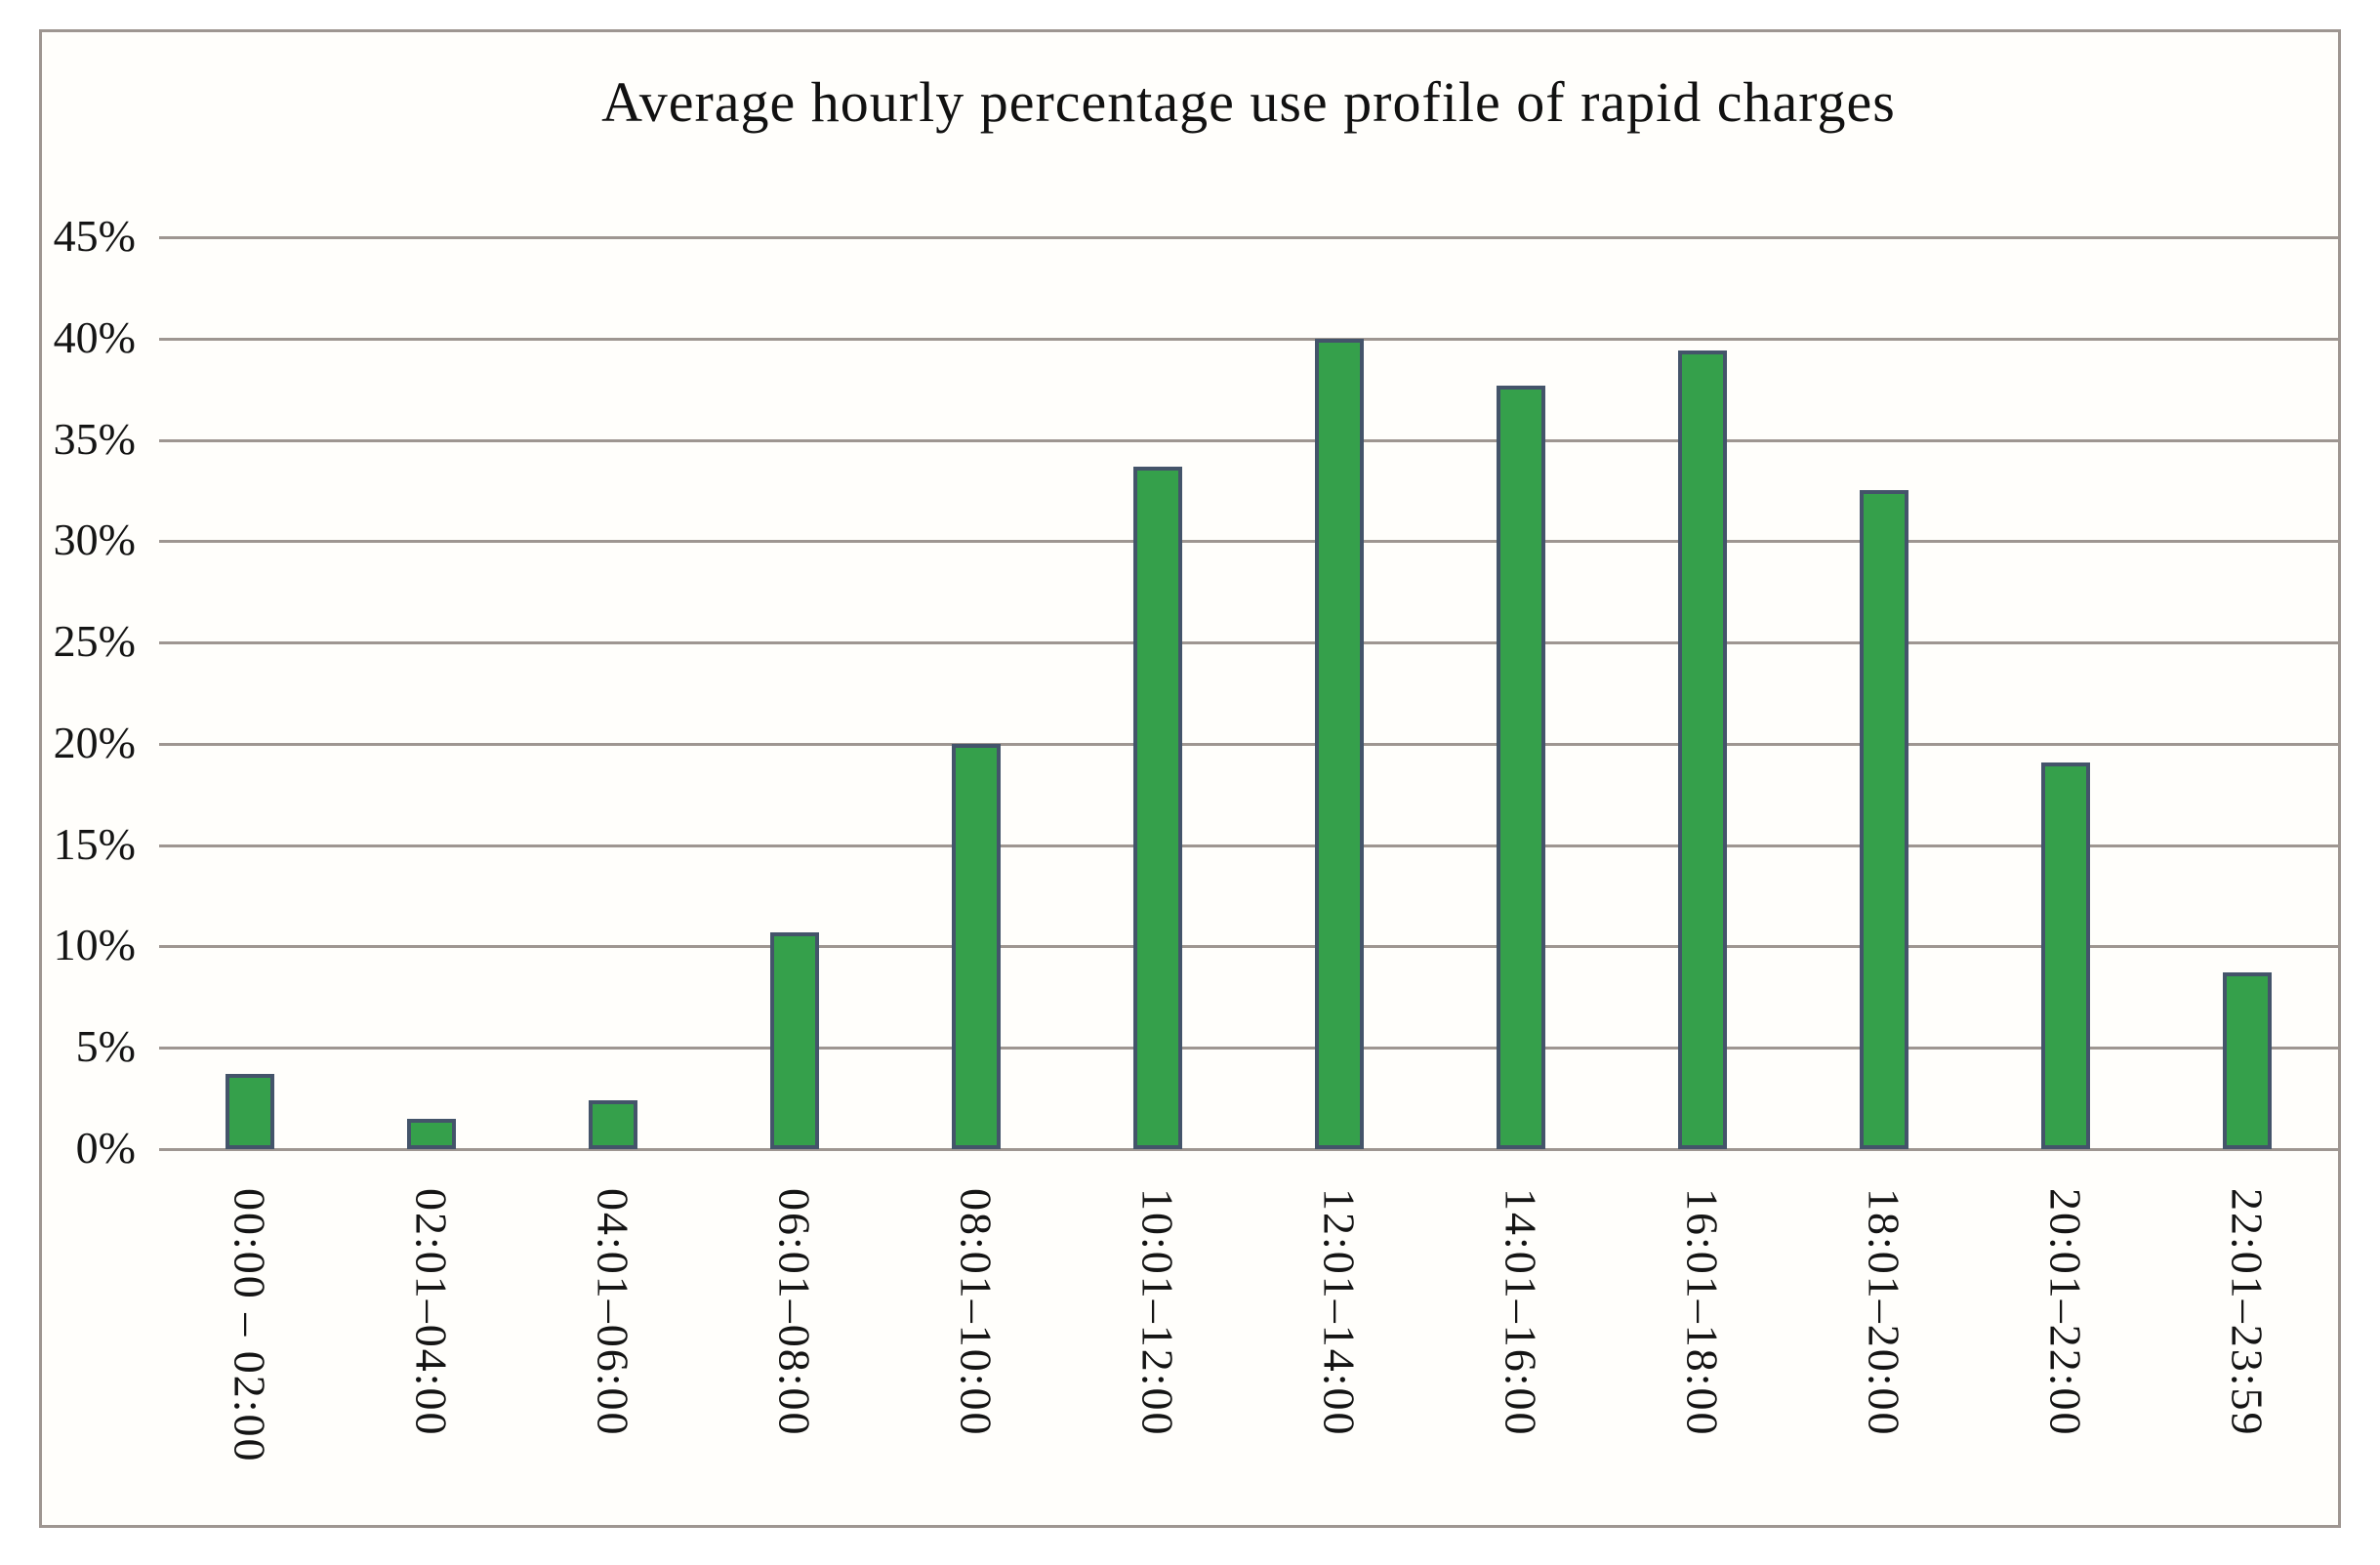 This screenshot has height=1565, width=2380. Describe the element at coordinates (94, 742) in the screenshot. I see `y-axis-tick-label: 20%` at that location.